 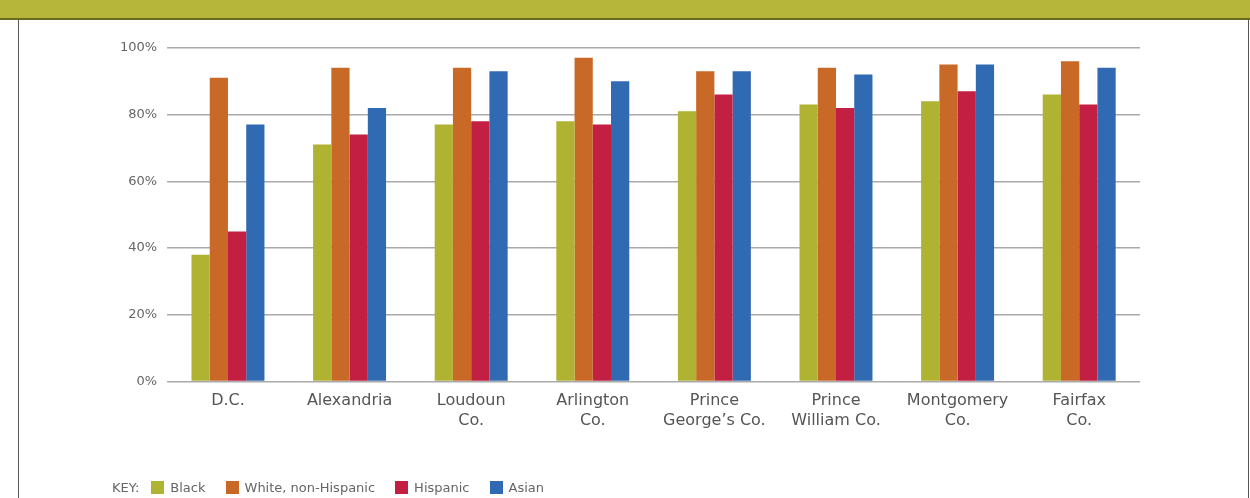 What do you see at coordinates (143, 247) in the screenshot?
I see `y-tick-label: 40%` at bounding box center [143, 247].